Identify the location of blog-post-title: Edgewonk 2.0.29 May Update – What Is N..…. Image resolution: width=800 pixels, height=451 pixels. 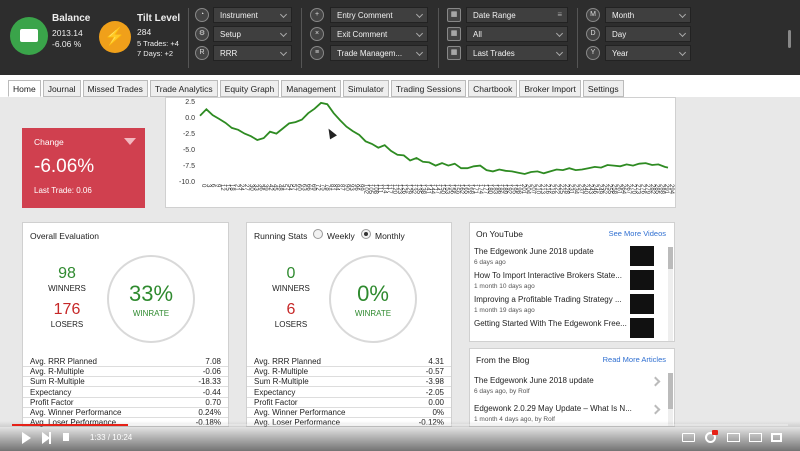
(553, 408).